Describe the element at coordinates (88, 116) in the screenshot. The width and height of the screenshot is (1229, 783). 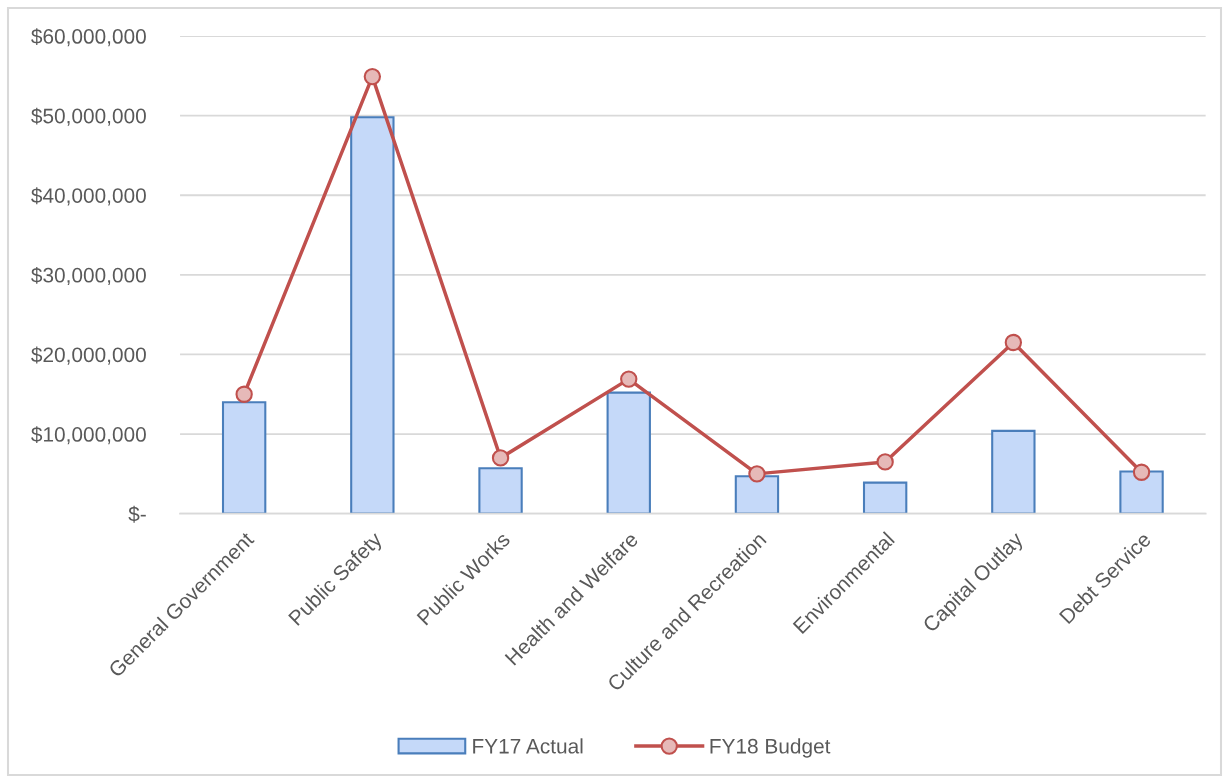
I see `y-tick-label: $50,000,000` at that location.